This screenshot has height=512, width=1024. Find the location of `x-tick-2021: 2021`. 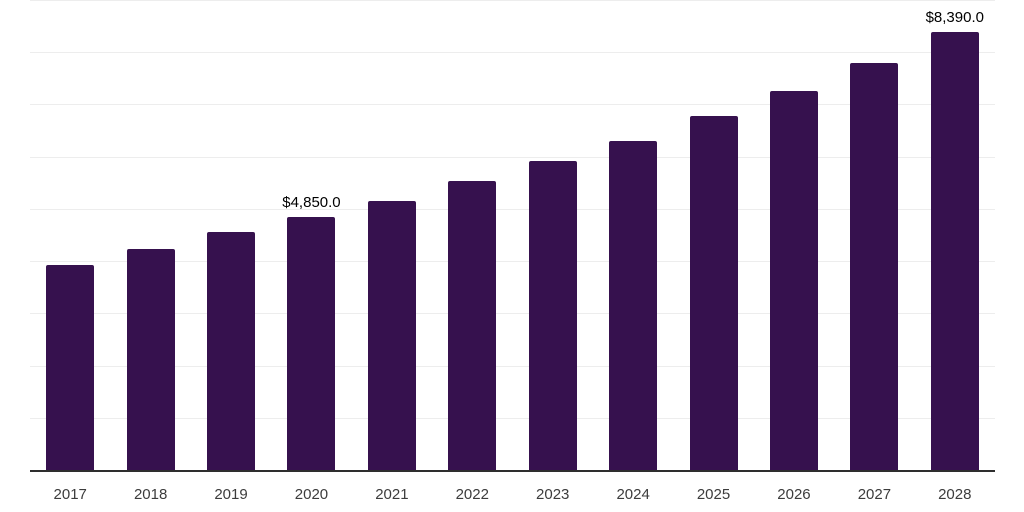

x-tick-2021: 2021 is located at coordinates (392, 494).